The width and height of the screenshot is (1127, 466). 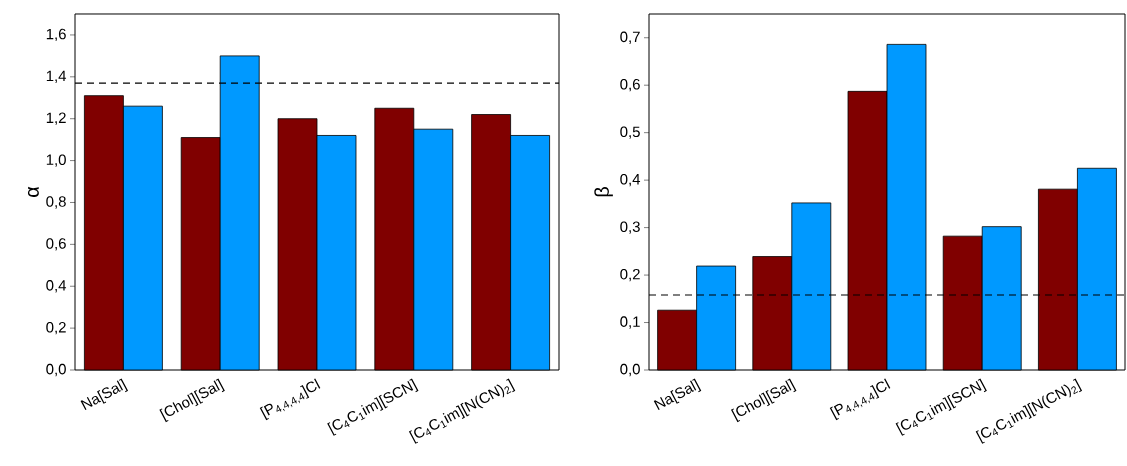 I want to click on y-tick-label: 0,7, so click(x=630, y=37).